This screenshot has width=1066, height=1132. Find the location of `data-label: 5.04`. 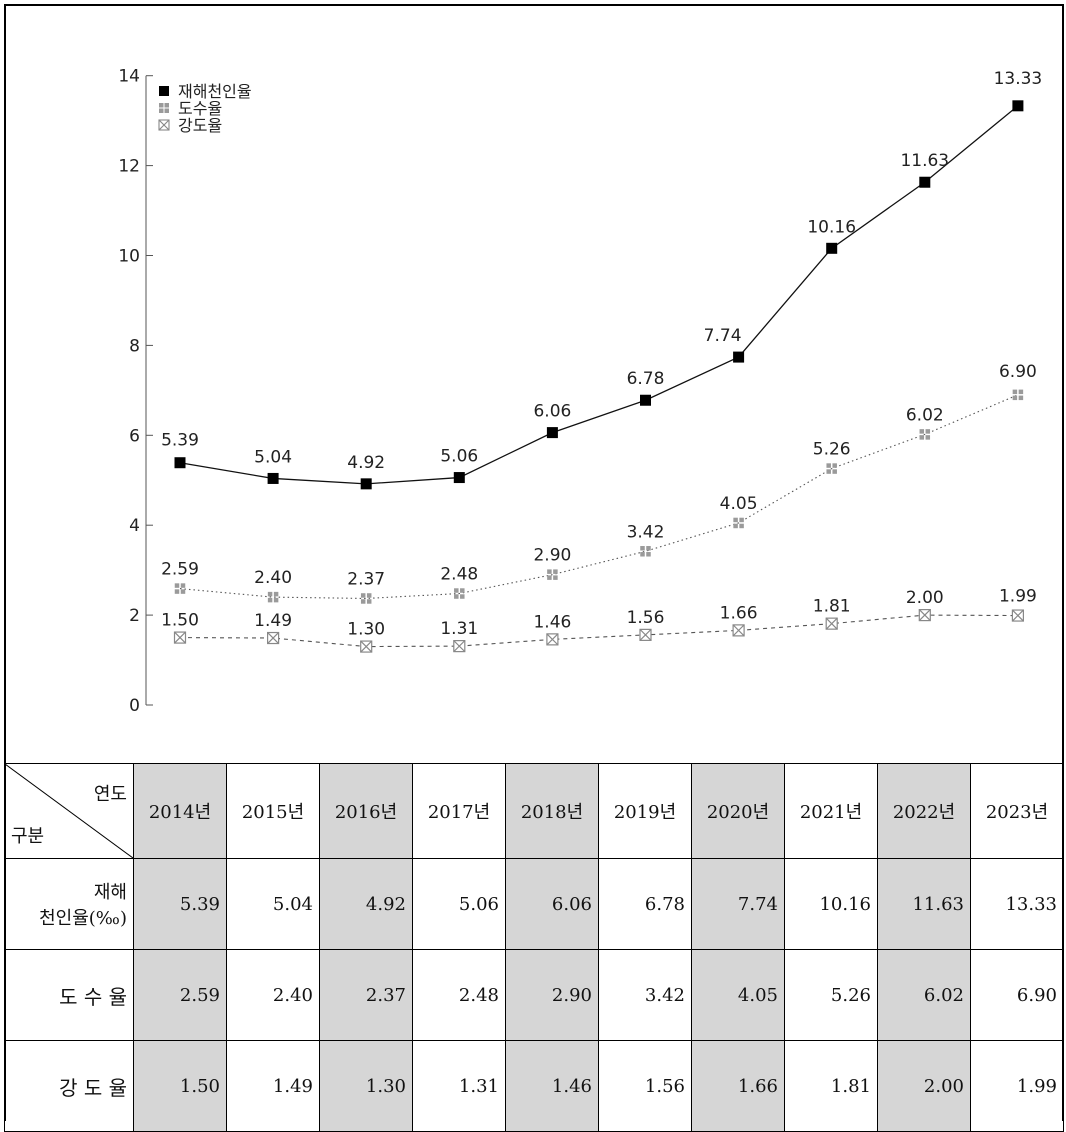

data-label: 5.04 is located at coordinates (273, 457).